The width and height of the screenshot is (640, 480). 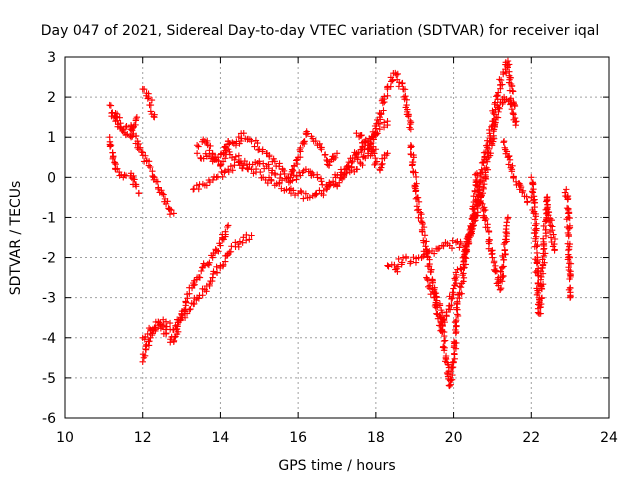 What do you see at coordinates (492, 235) in the screenshot?
I see `series-trace-p` at bounding box center [492, 235].